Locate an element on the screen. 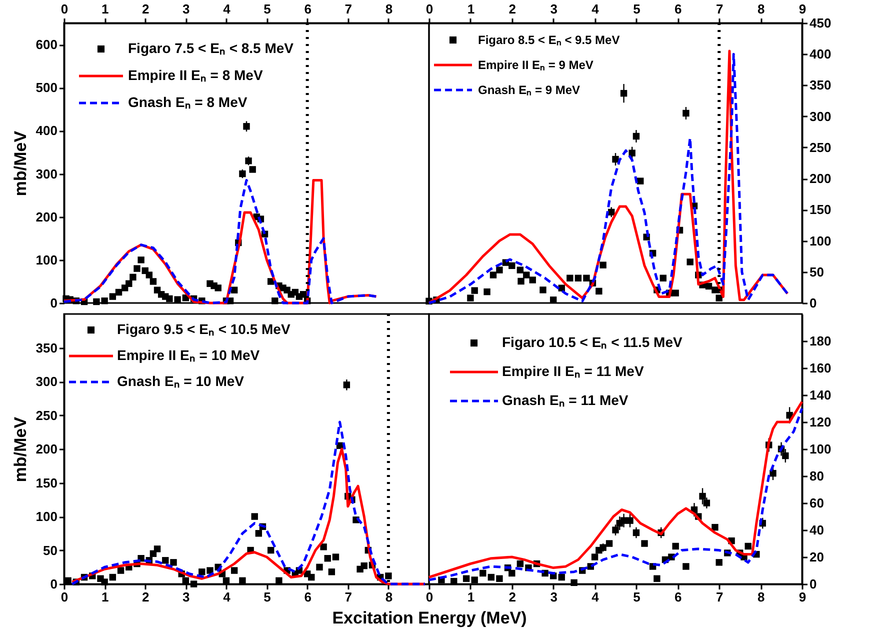 This screenshot has width=870, height=638. legend-label: Empire II Eₙ = 8 MeV is located at coordinates (196, 75).